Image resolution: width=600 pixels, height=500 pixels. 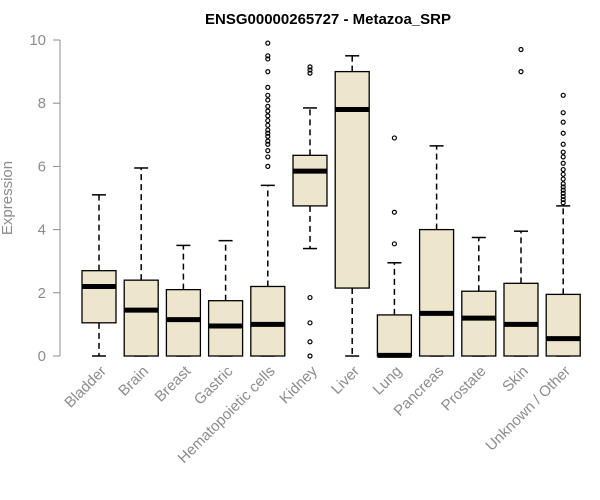 I want to click on x-tick-label: Kidney, so click(x=298, y=384).